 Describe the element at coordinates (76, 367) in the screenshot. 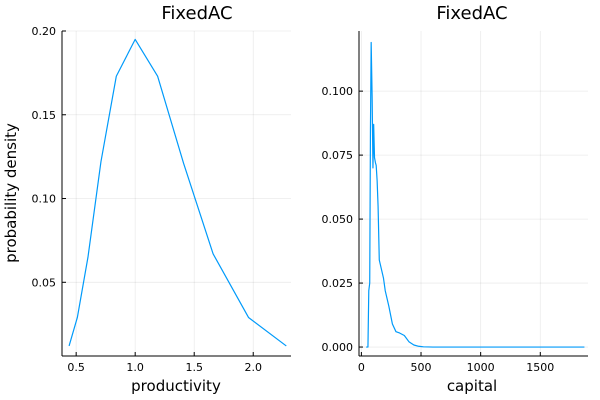

I see `left-xtick-label-0: 0.5` at that location.